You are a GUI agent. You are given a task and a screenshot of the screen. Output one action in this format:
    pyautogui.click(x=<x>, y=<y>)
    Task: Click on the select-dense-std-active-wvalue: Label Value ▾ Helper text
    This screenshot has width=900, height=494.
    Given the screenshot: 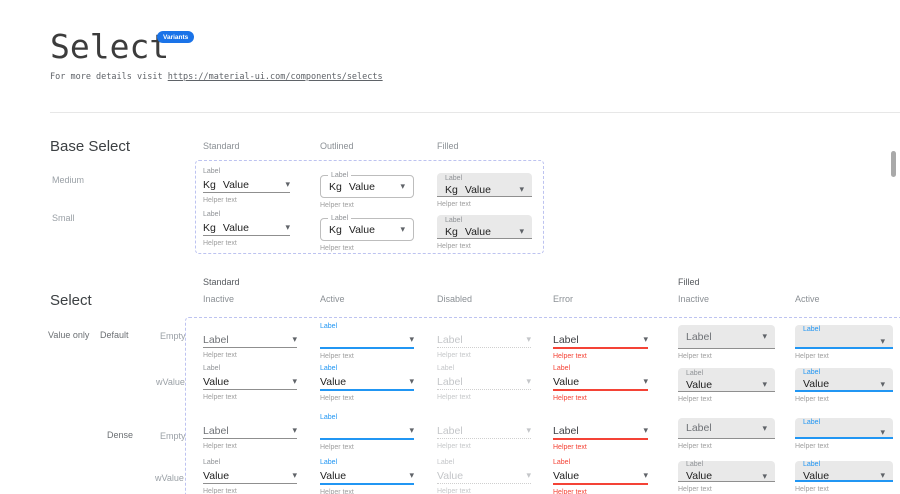 What is the action you would take?
    pyautogui.click(x=367, y=476)
    